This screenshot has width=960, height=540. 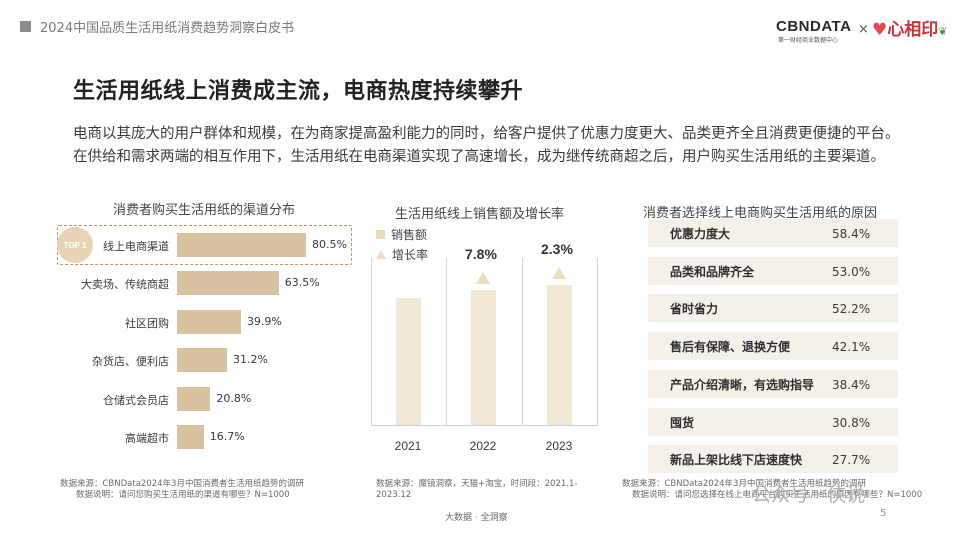 What do you see at coordinates (408, 446) in the screenshot?
I see `x-tick-label: 2021` at bounding box center [408, 446].